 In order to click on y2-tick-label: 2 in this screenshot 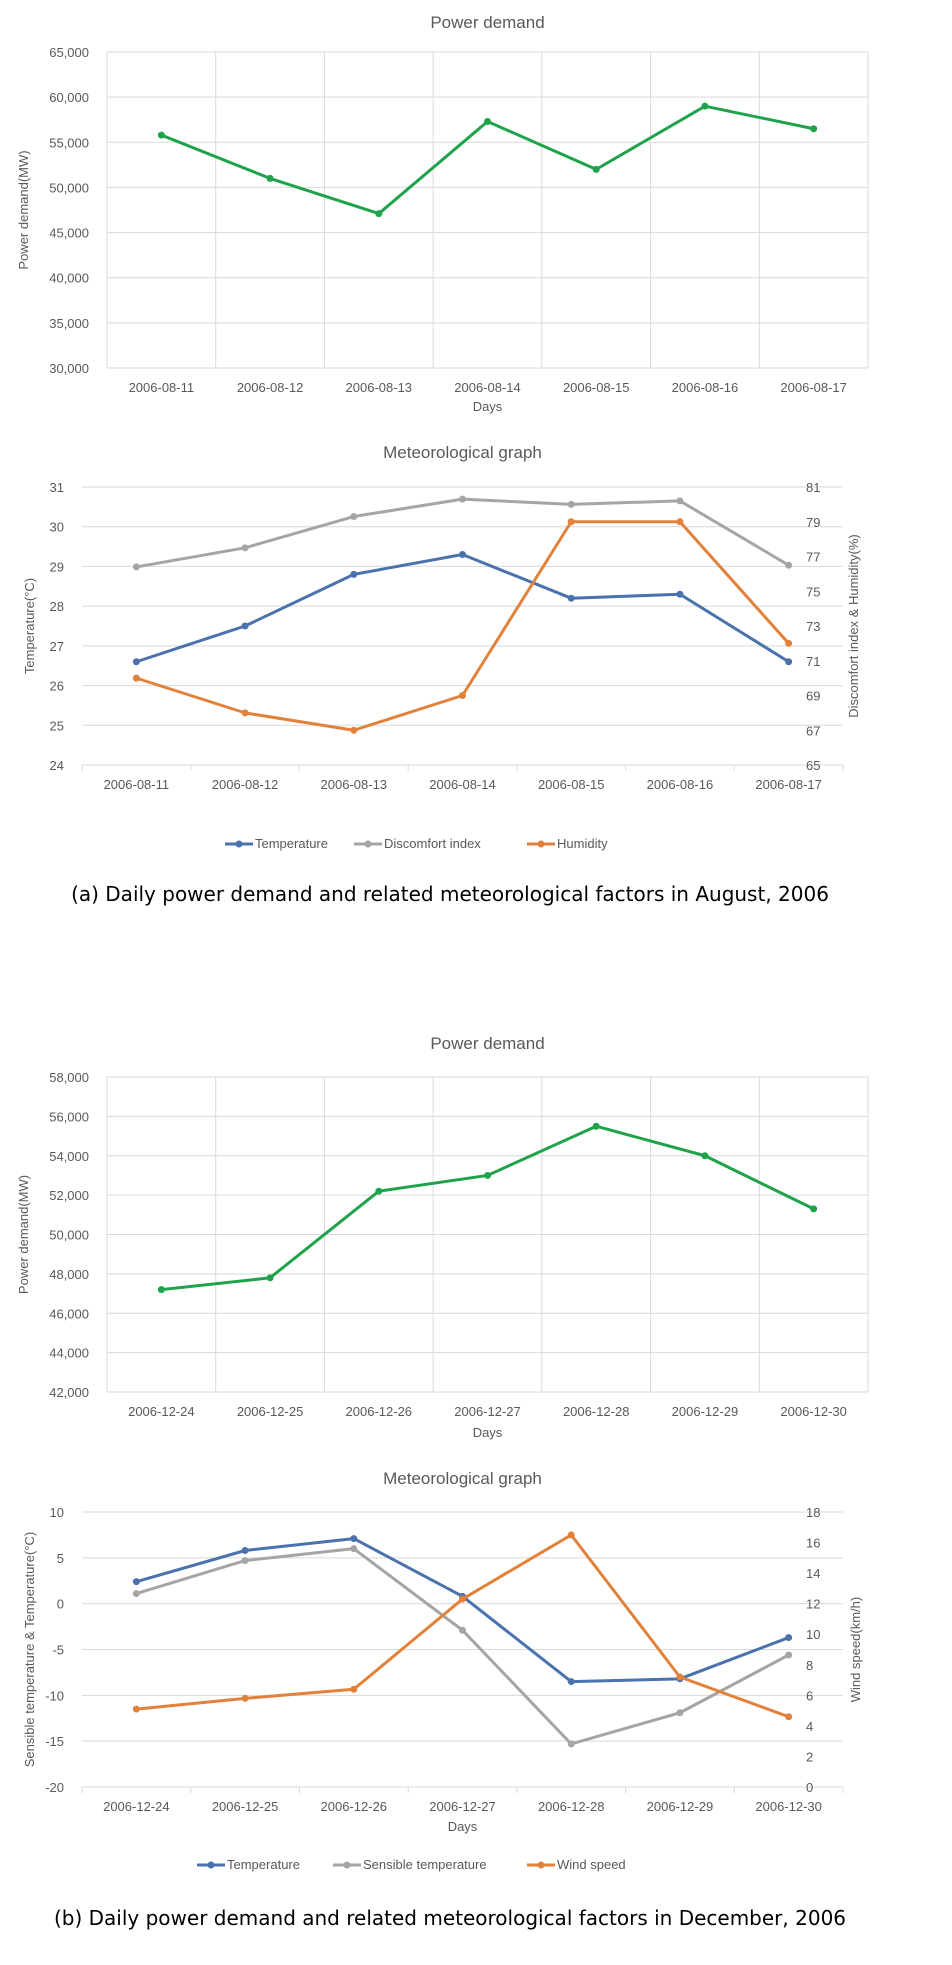, I will do `click(809, 1756)`.